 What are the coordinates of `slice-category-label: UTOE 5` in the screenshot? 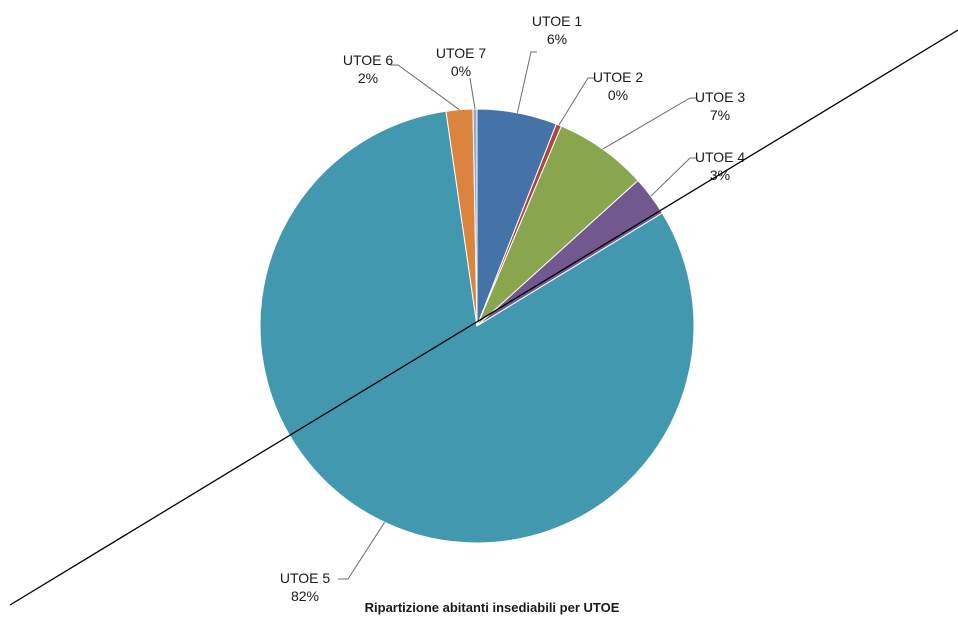 It's located at (305, 578).